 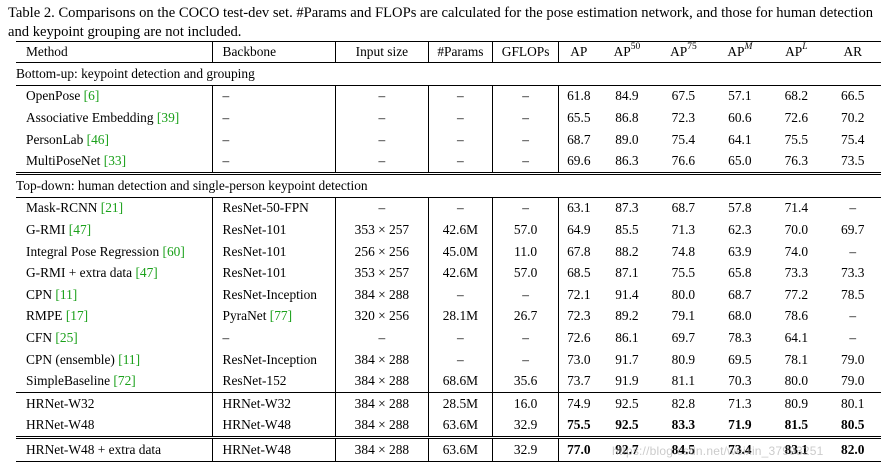 I want to click on method-citation: [11], so click(x=66, y=294).